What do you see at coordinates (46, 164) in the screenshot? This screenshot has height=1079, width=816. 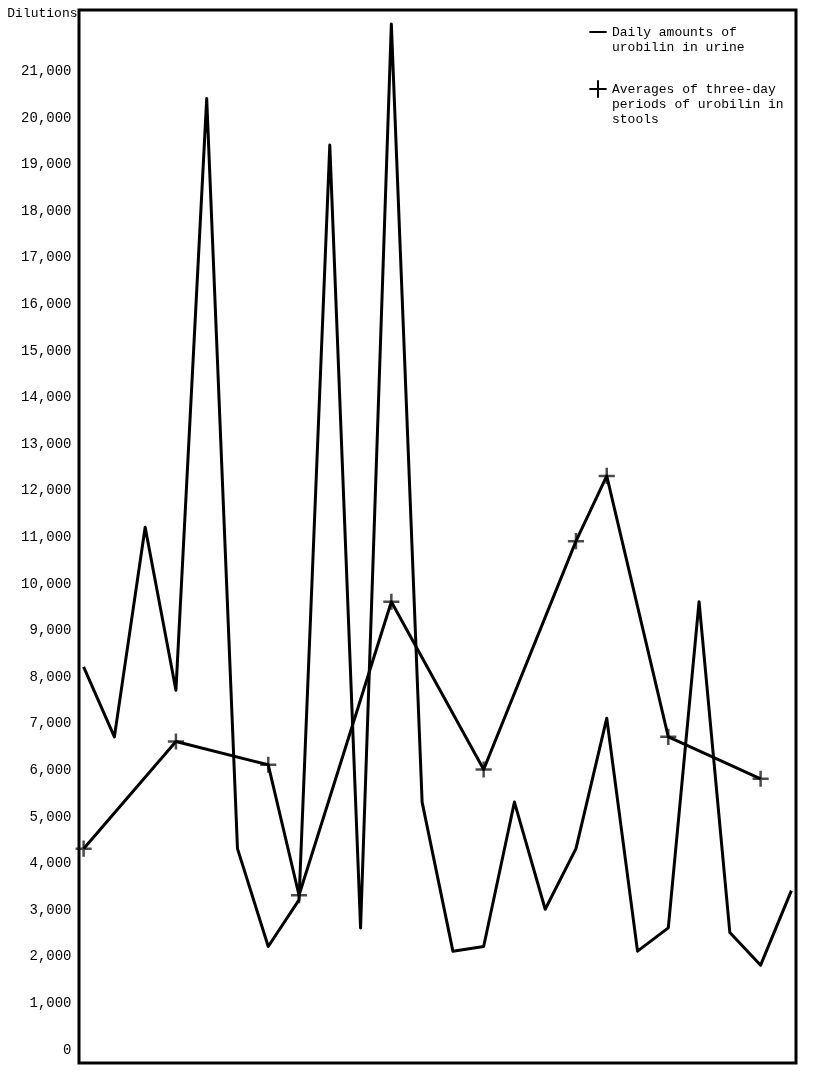 I see `y-tick-label: 19,000` at bounding box center [46, 164].